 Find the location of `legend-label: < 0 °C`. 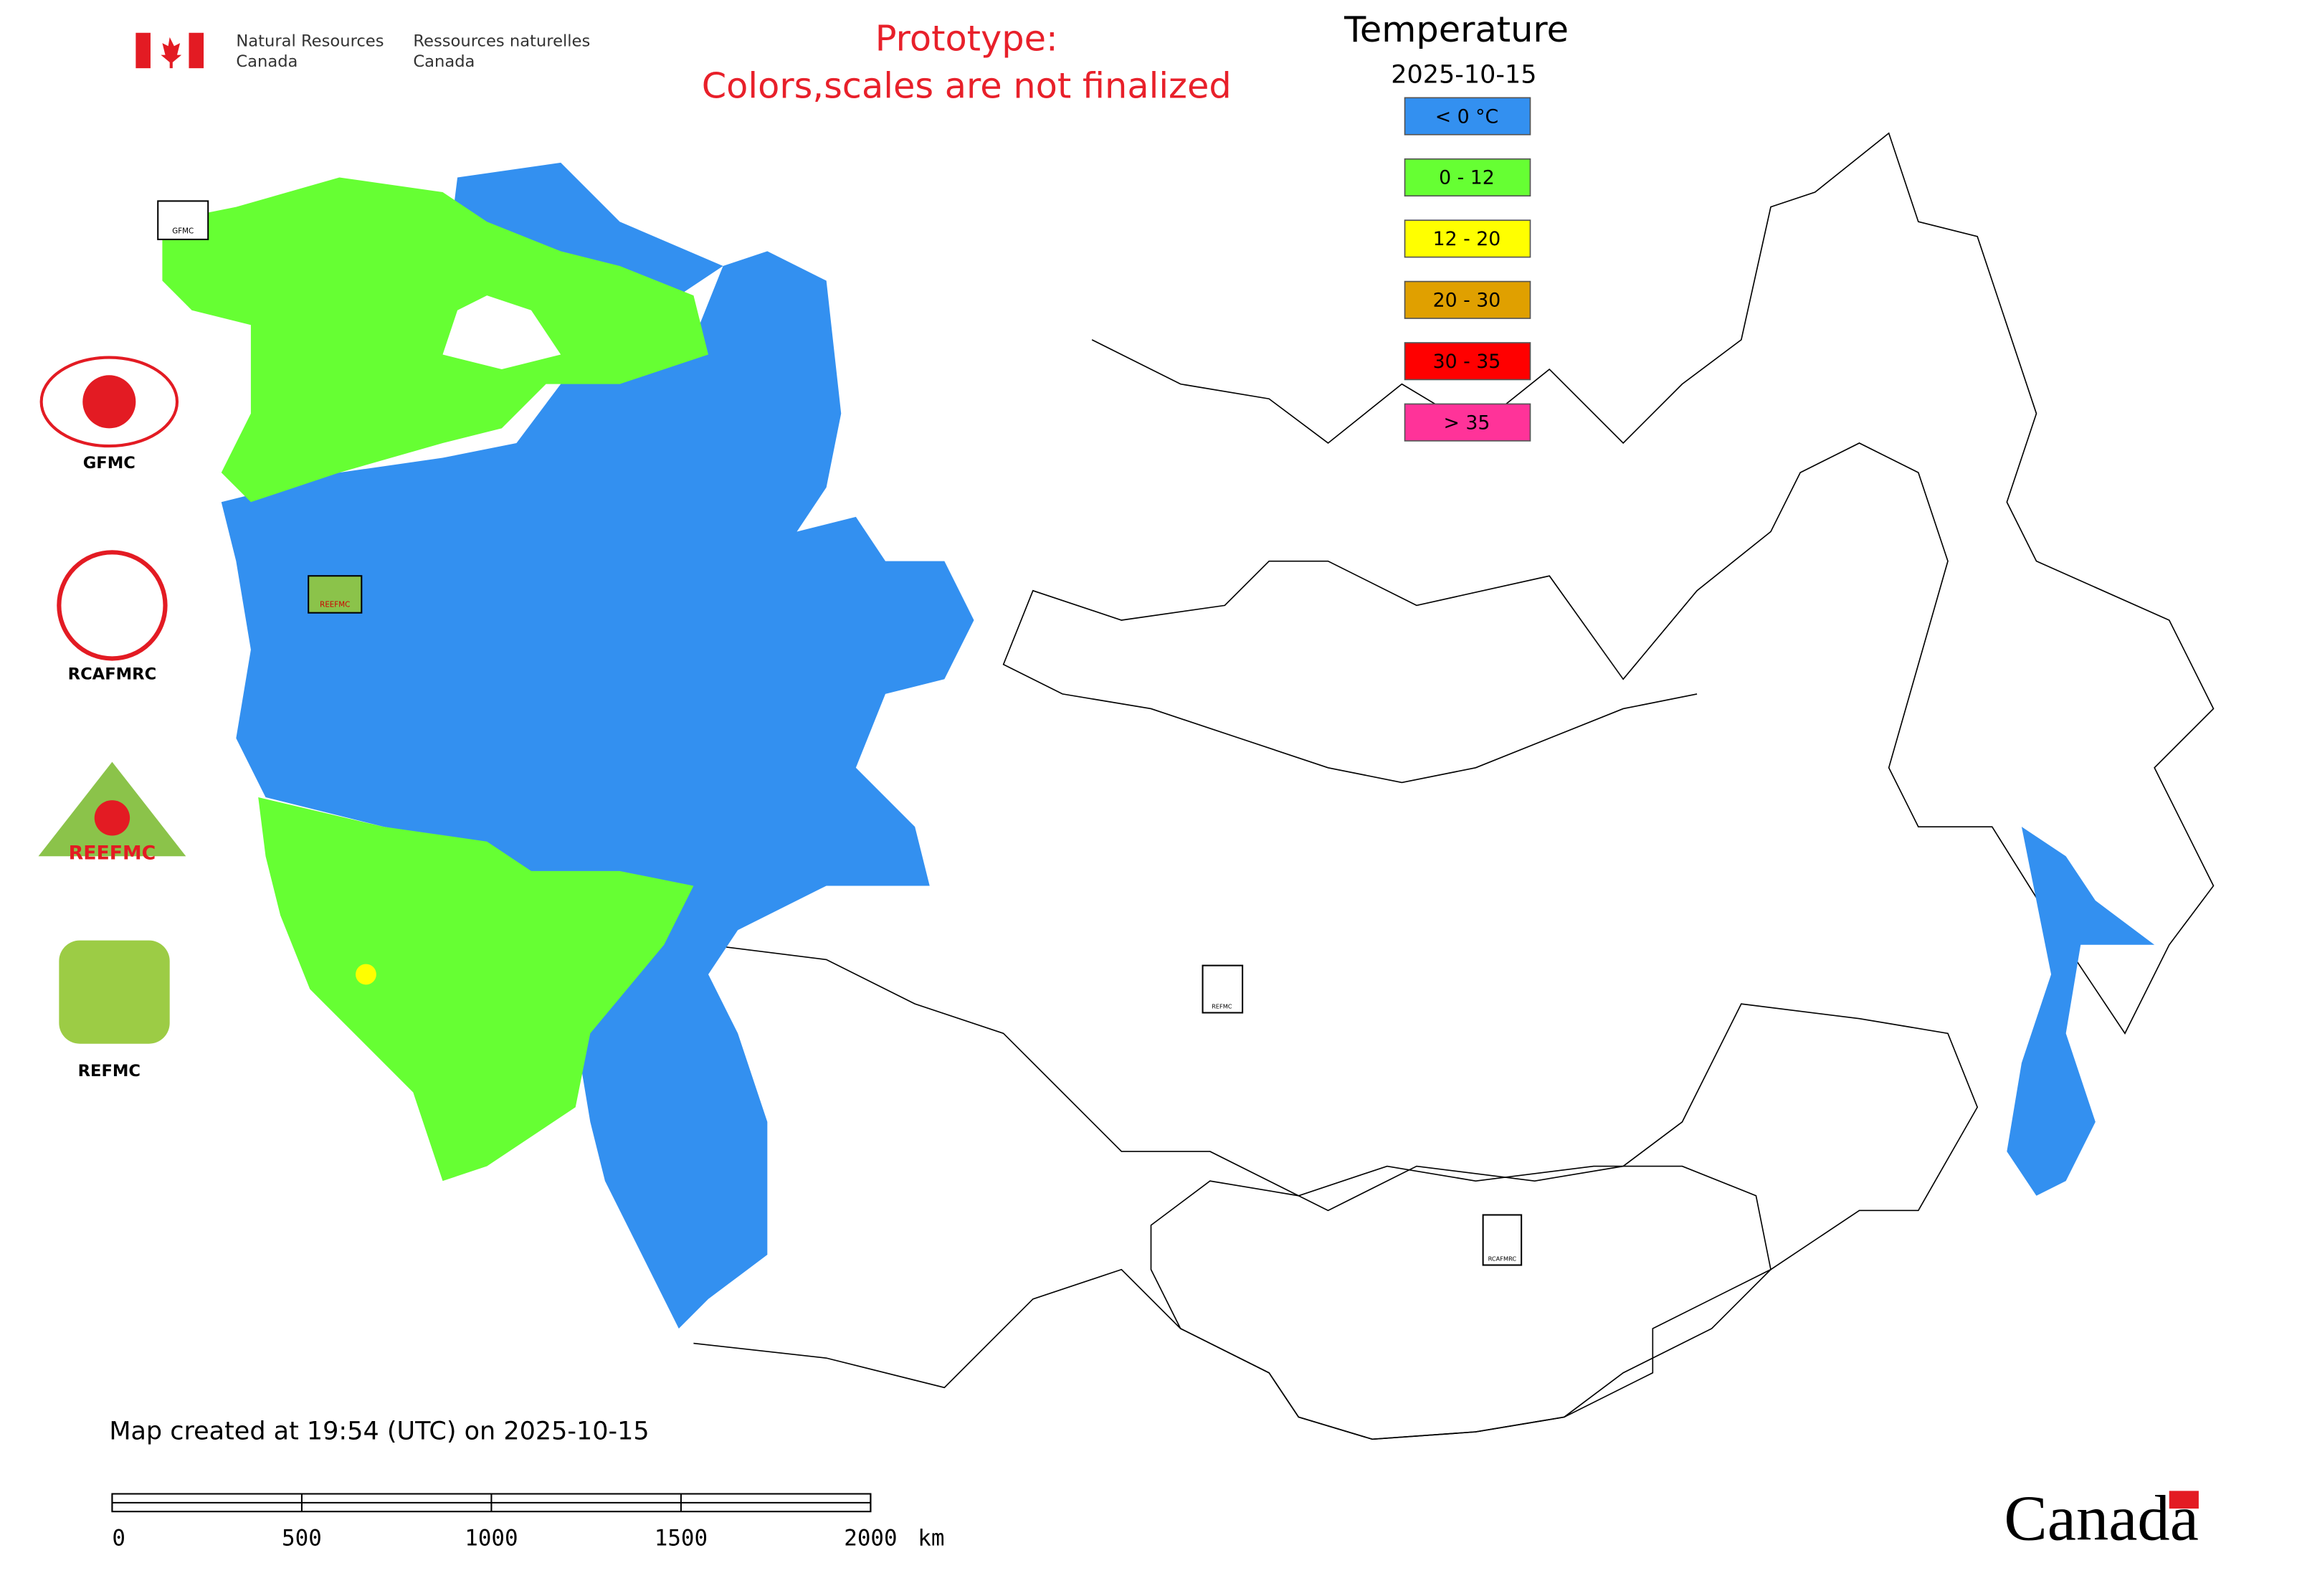

legend-label: < 0 °C is located at coordinates (1467, 116).